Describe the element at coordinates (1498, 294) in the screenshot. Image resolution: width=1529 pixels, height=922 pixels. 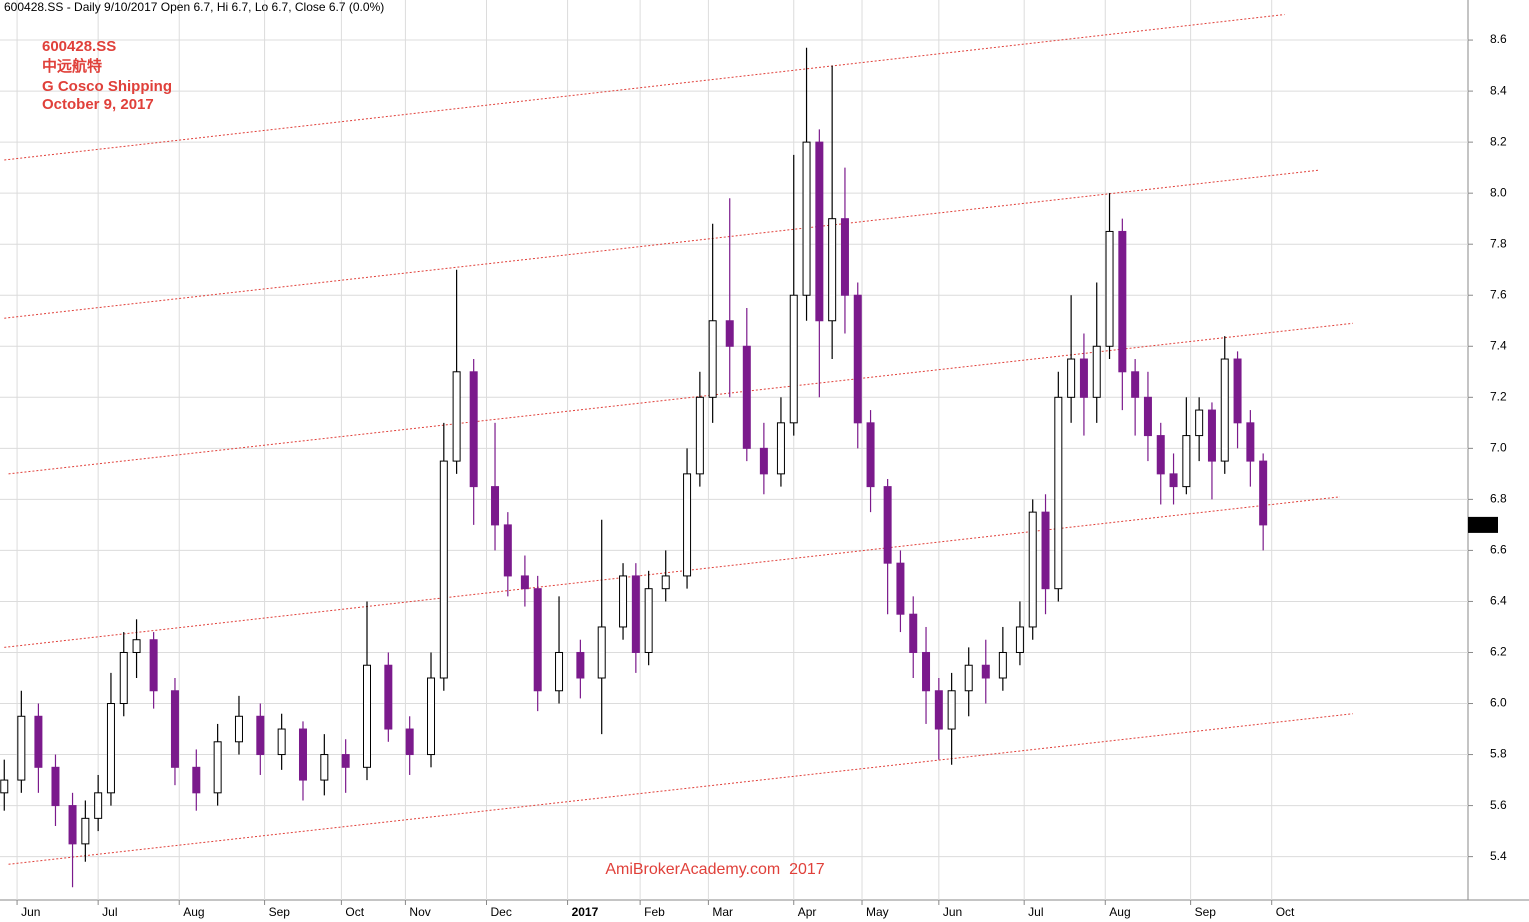
I see `y-tick-label: 7.6` at that location.